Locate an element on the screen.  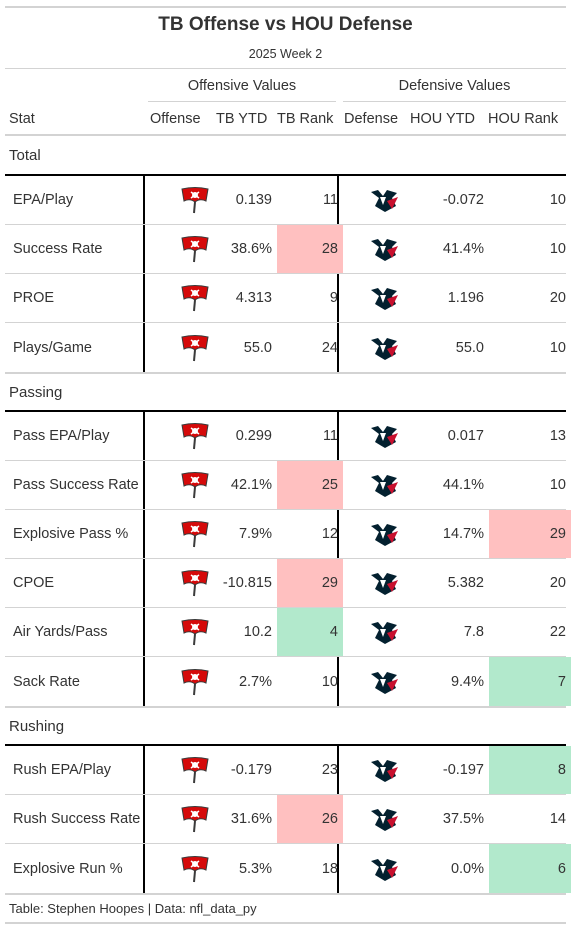
column-header-offense: Offense is located at coordinates (175, 119).